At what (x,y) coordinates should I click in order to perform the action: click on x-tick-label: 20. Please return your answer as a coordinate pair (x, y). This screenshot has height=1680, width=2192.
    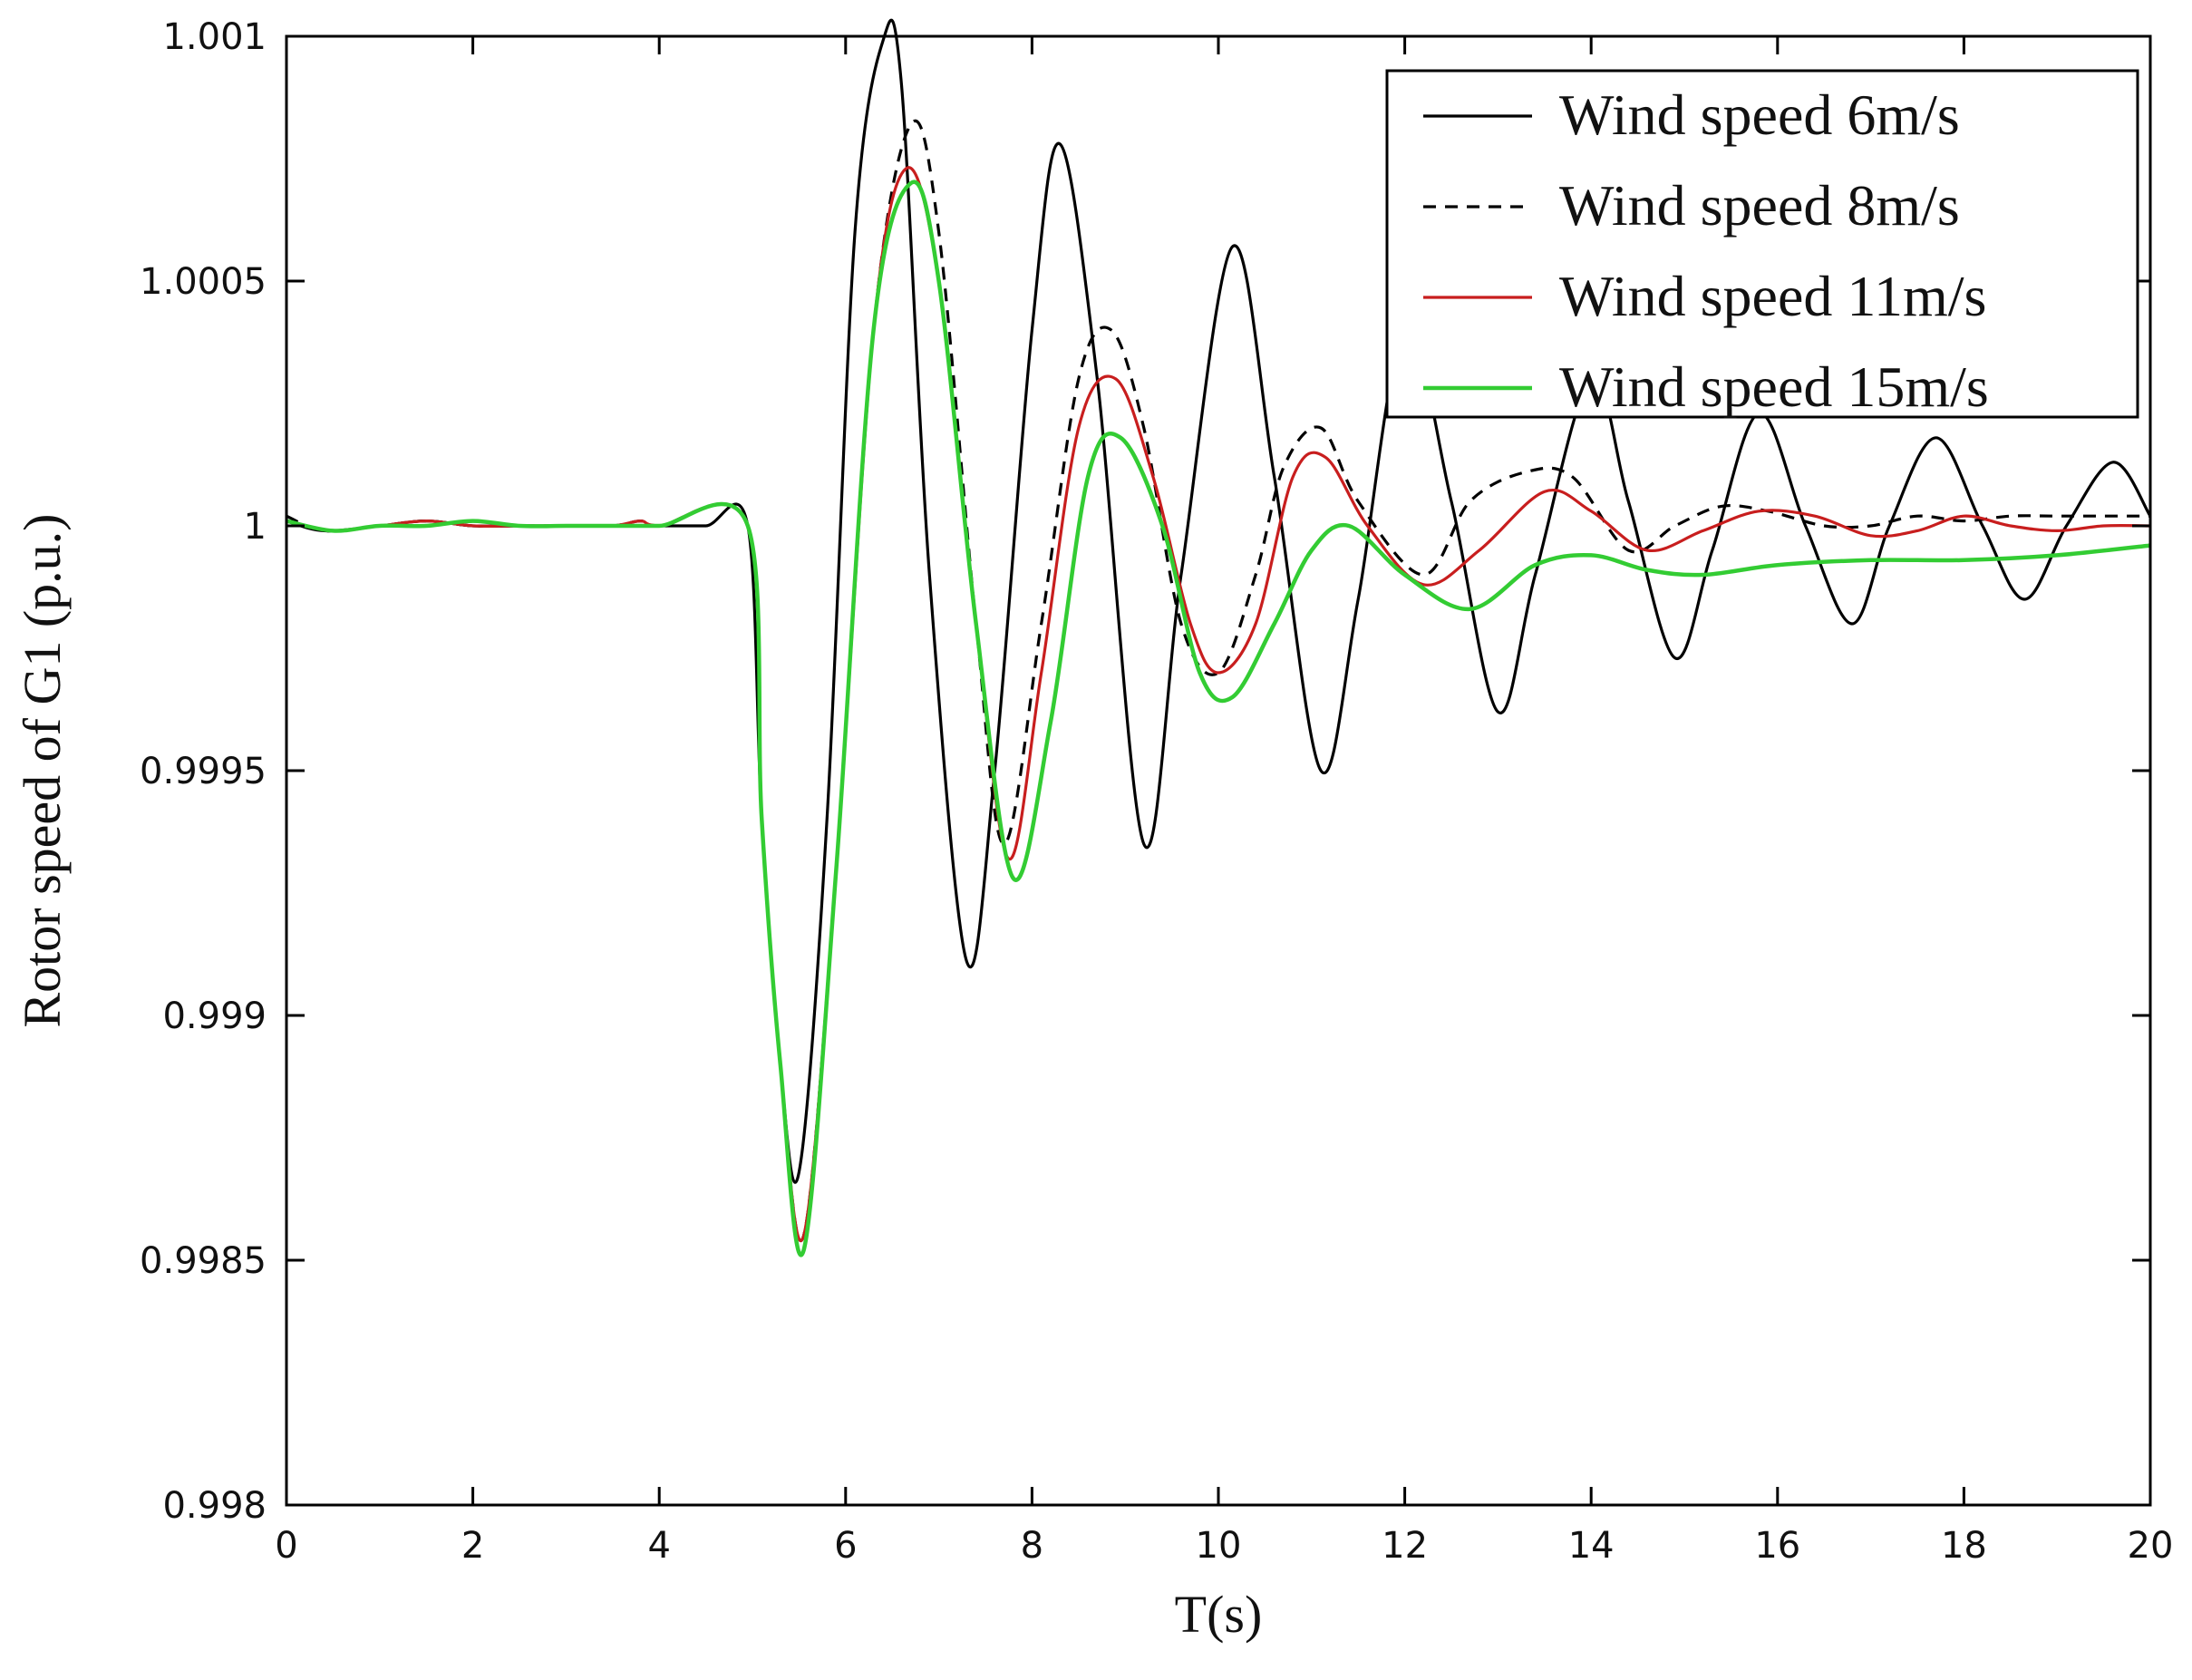
    Looking at the image, I should click on (2151, 1546).